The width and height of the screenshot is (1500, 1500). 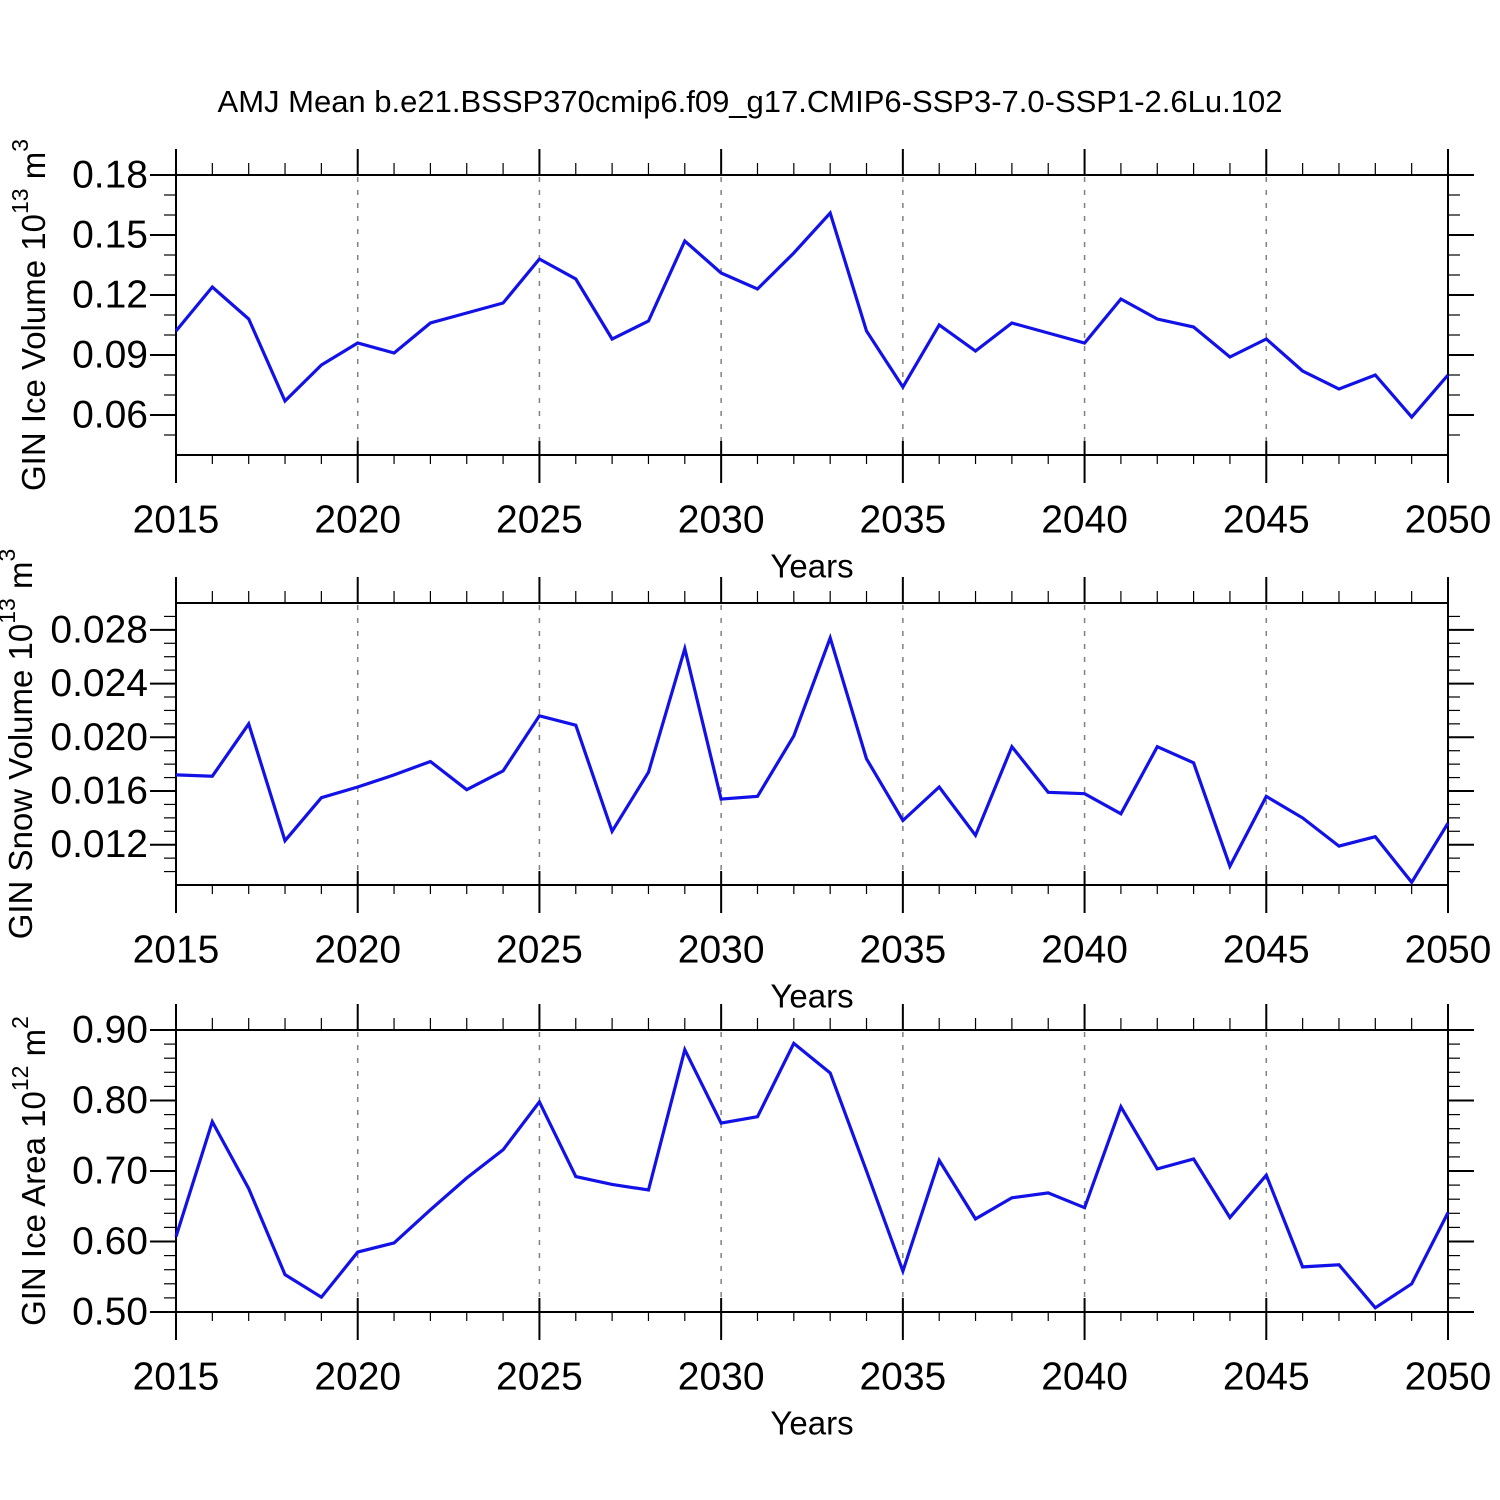 I want to click on y-tick-label: 0.06, so click(x=110, y=415).